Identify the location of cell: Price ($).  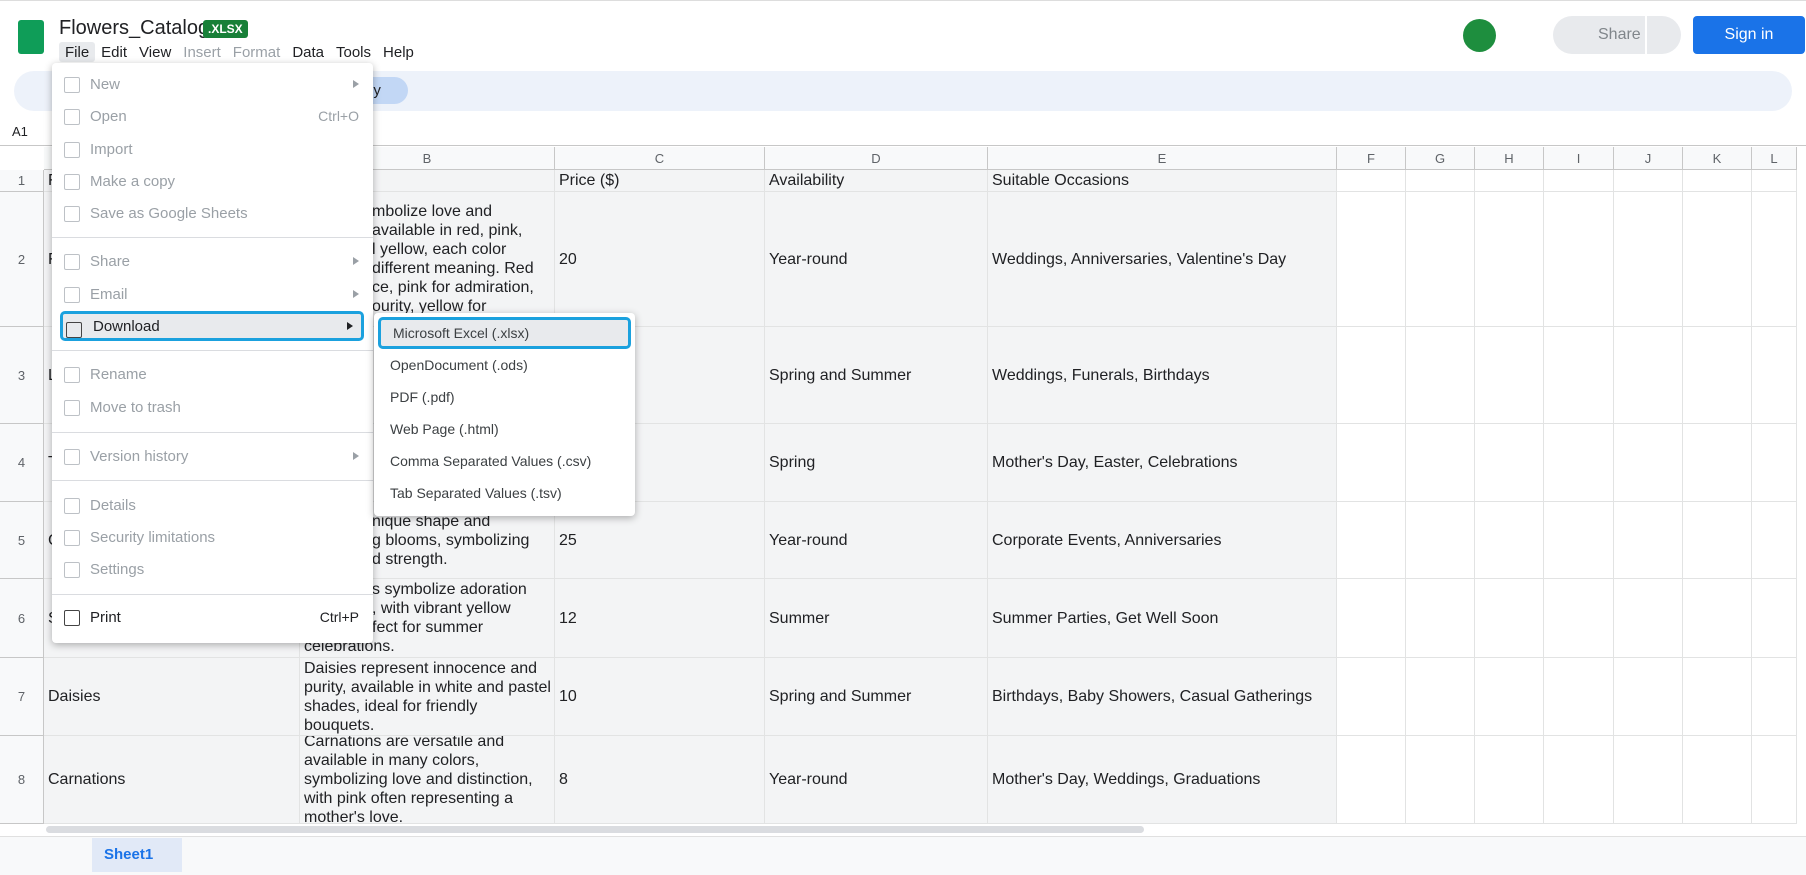
(660, 181).